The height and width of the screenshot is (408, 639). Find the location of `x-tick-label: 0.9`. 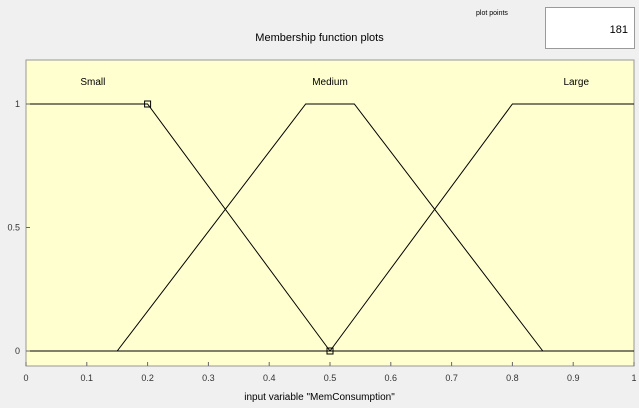

x-tick-label: 0.9 is located at coordinates (573, 378).